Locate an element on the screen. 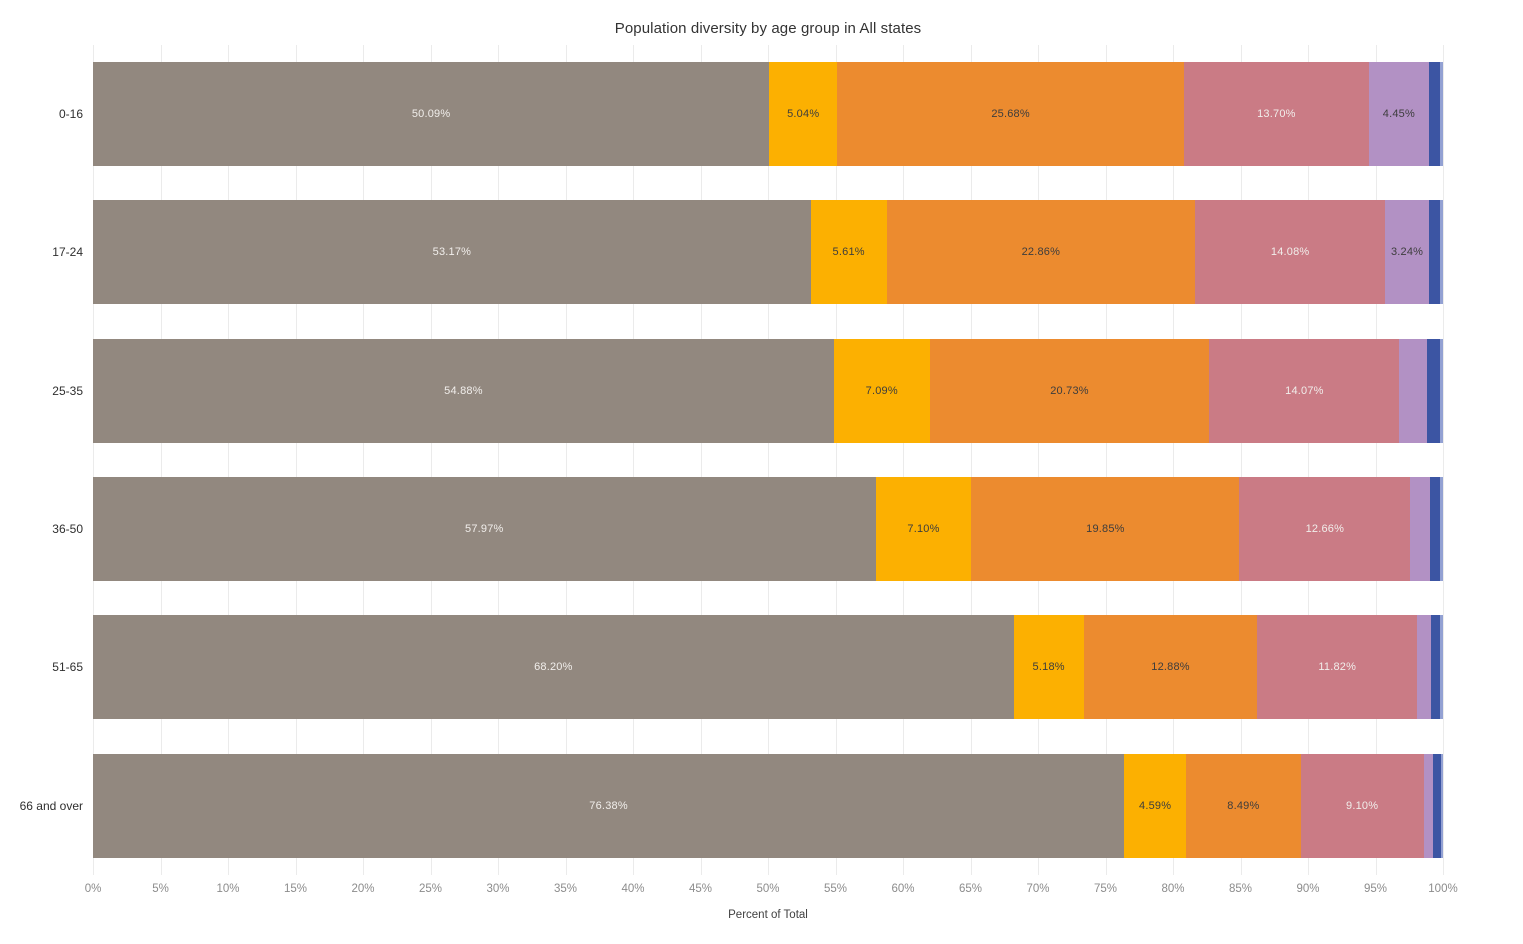 The width and height of the screenshot is (1523, 944). segment-label: 7.10% is located at coordinates (923, 529).